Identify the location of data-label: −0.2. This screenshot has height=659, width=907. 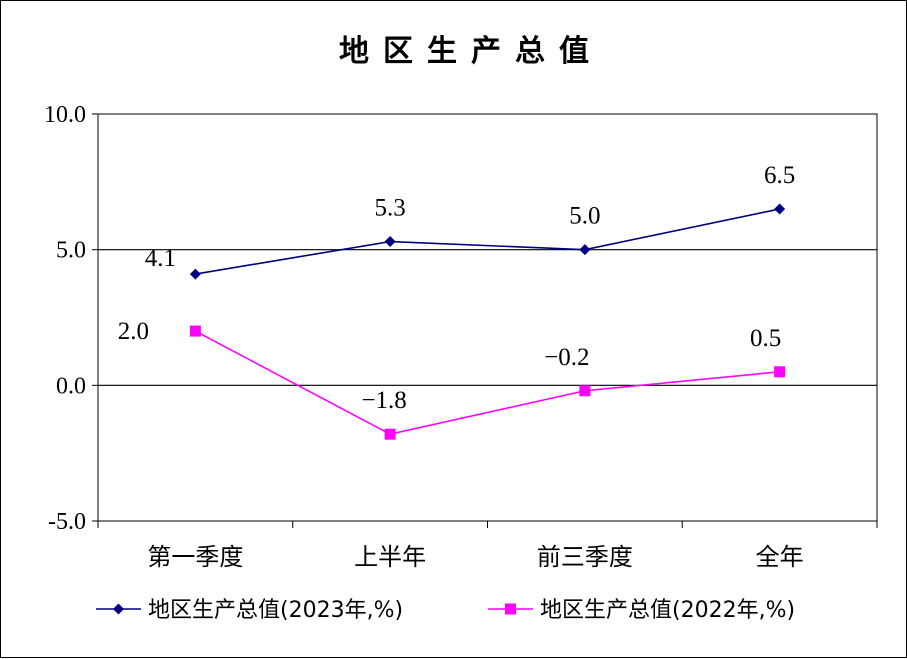
(566, 357).